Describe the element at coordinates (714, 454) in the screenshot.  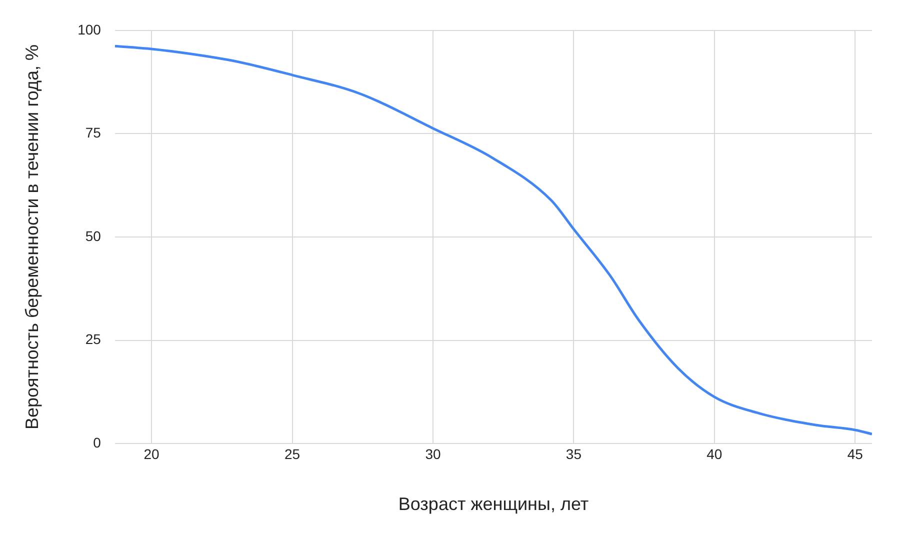
I see `x-tick-label: 40` at that location.